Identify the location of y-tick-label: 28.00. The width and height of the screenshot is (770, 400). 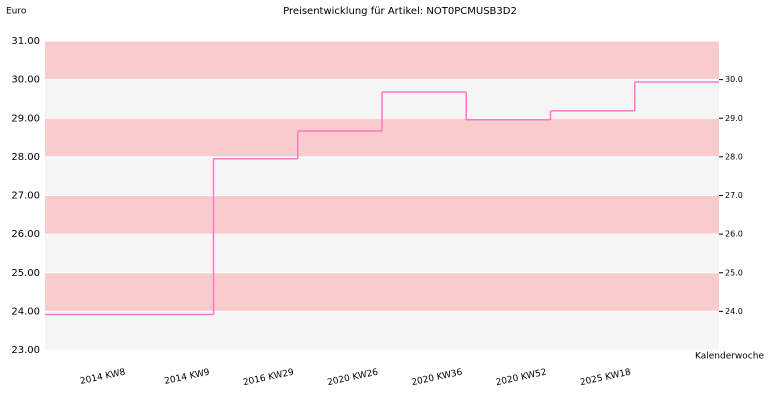
(25, 157).